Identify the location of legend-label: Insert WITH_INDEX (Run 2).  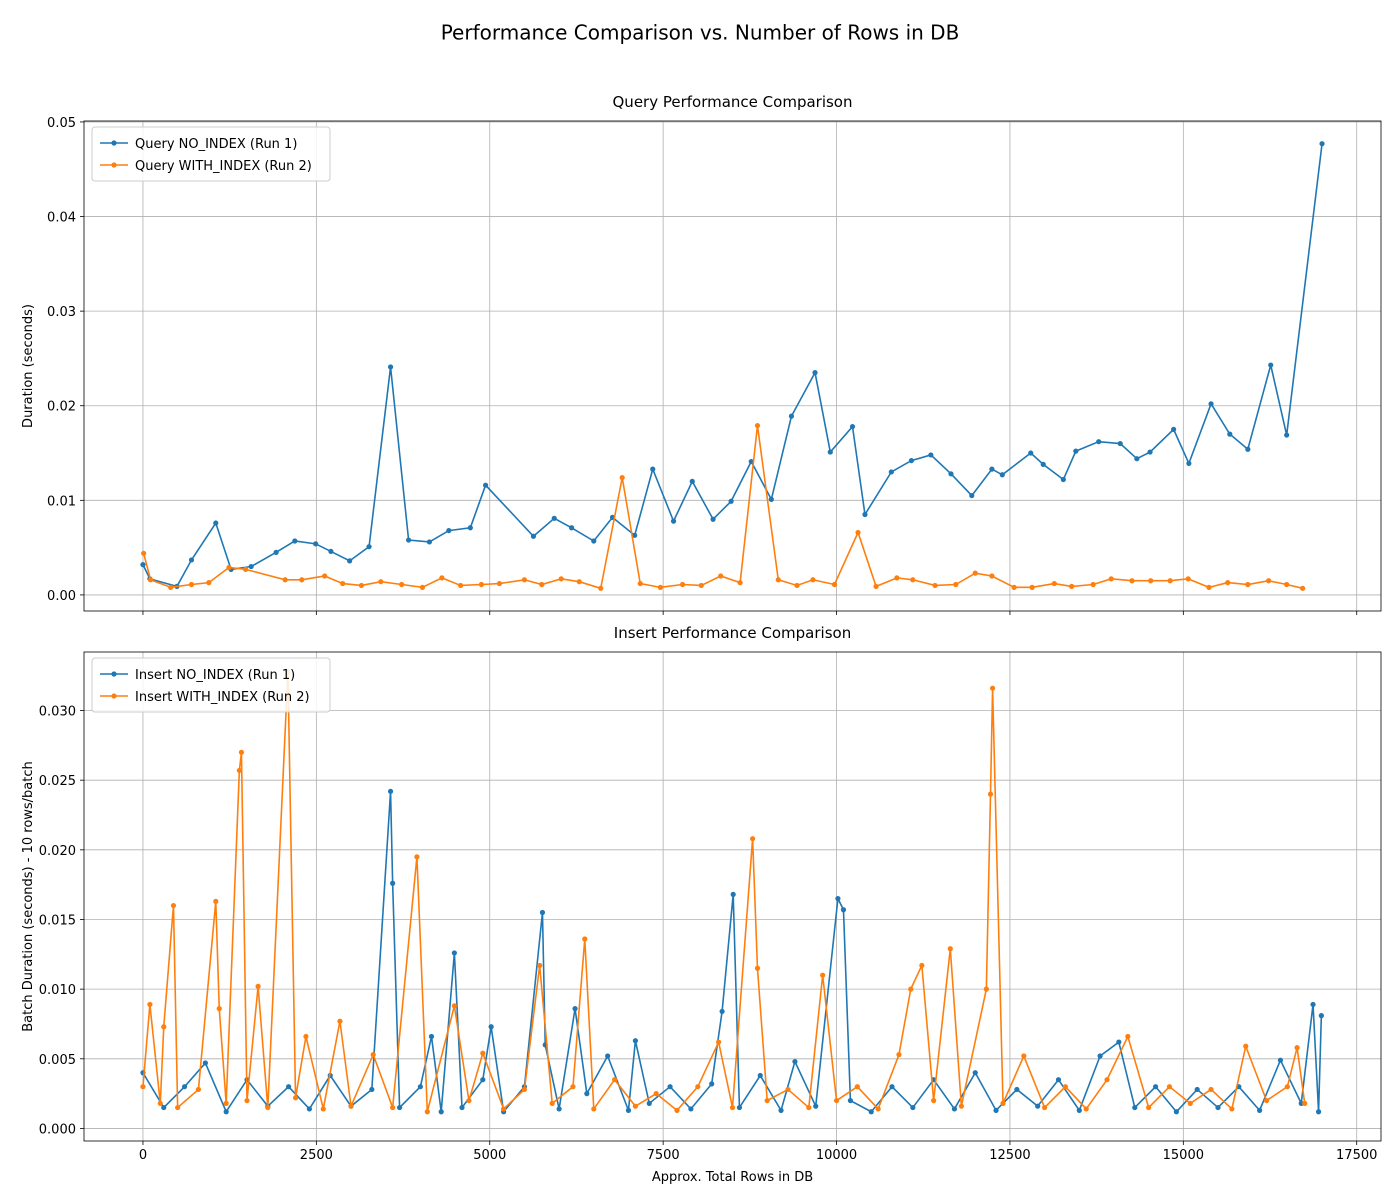
(222, 697).